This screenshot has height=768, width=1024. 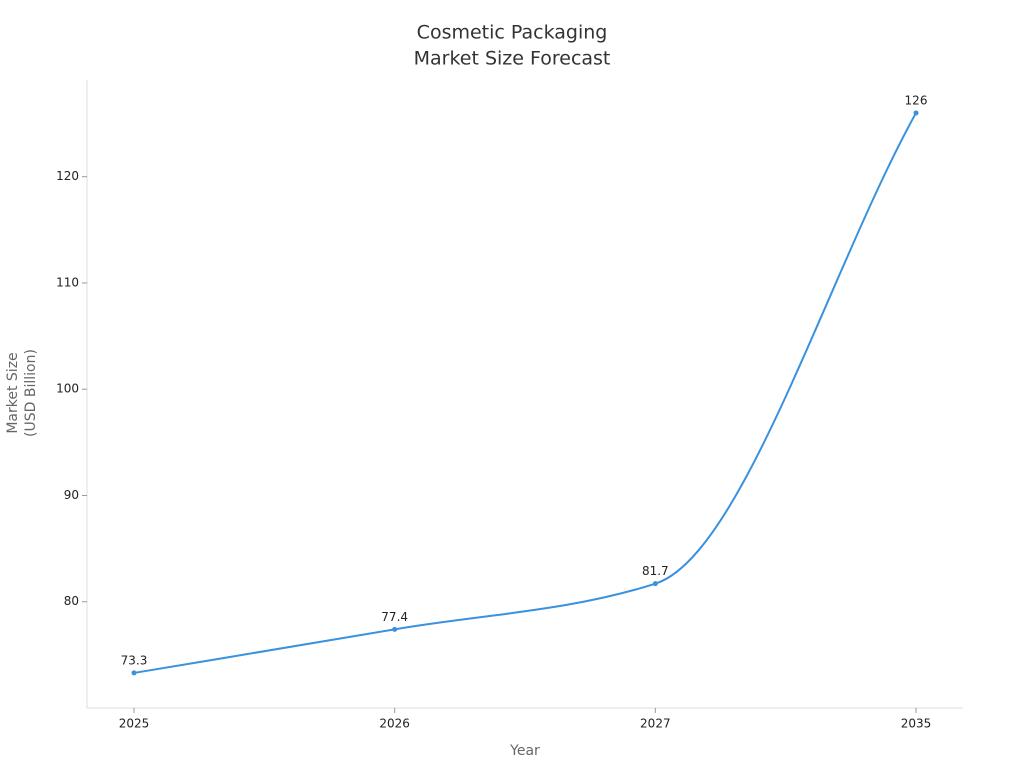 What do you see at coordinates (67, 282) in the screenshot?
I see `y-tick-label: 110` at bounding box center [67, 282].